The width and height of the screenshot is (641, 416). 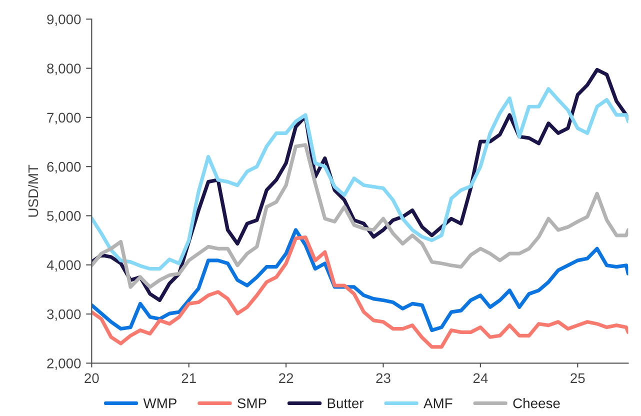 What do you see at coordinates (252, 403) in the screenshot?
I see `legend-label: SMP` at bounding box center [252, 403].